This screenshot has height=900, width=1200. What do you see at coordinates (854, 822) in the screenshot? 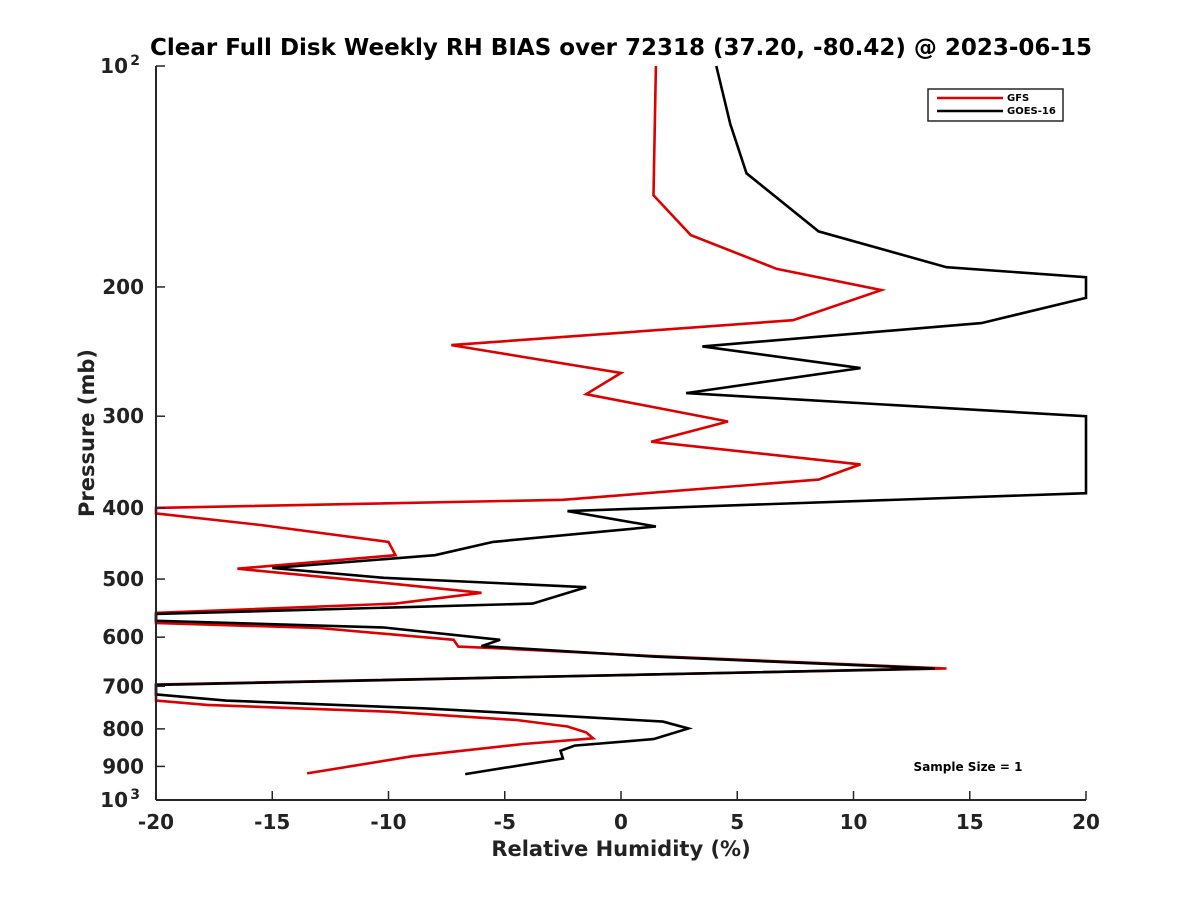
I see `x-tick-label: 10` at bounding box center [854, 822].